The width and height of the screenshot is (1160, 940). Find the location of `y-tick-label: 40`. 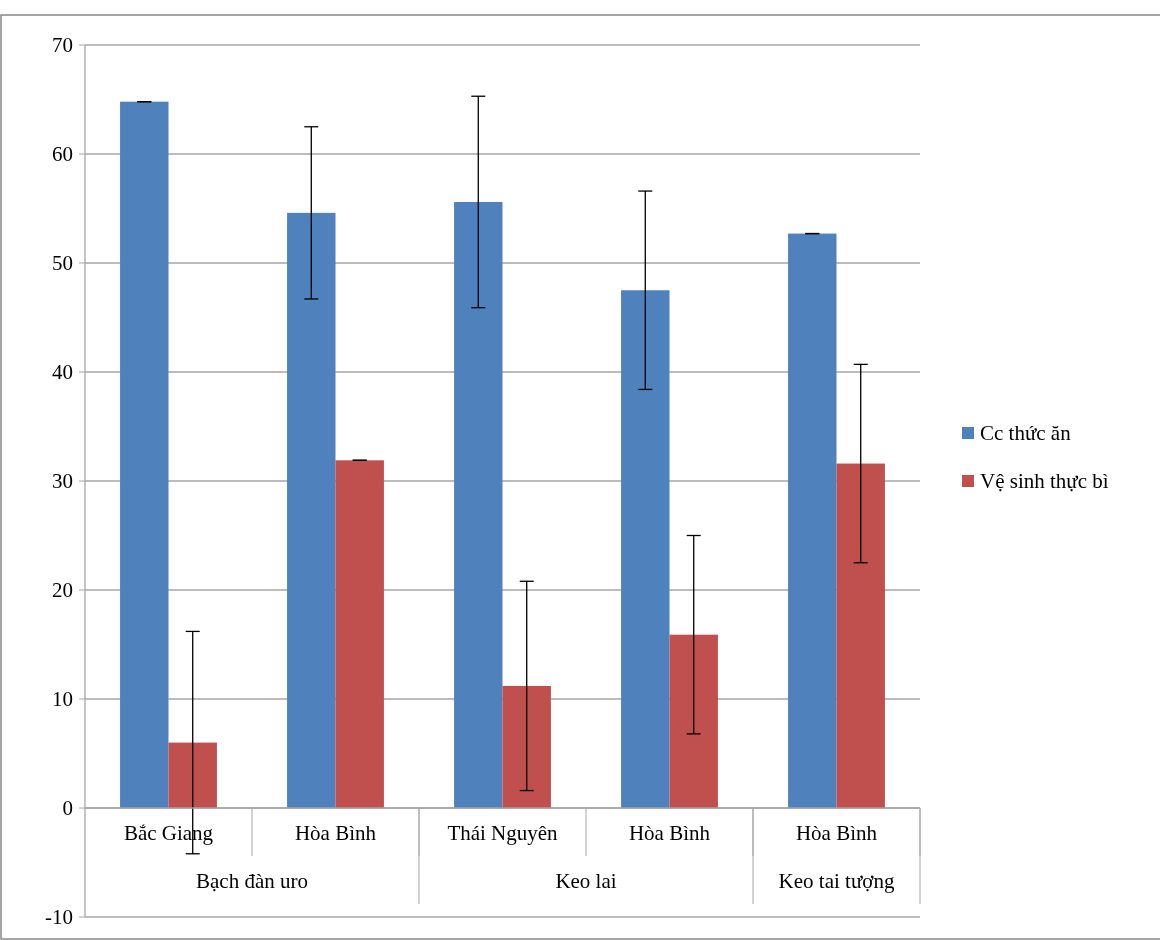

y-tick-label: 40 is located at coordinates (62, 372).